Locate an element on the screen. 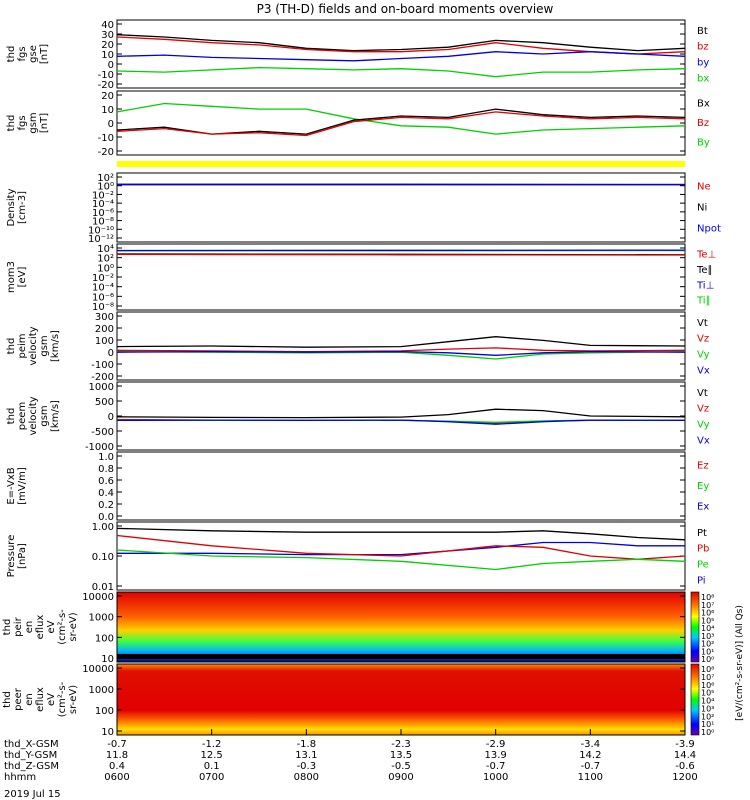 The height and width of the screenshot is (800, 750). series-line-bx is located at coordinates (401, 72).